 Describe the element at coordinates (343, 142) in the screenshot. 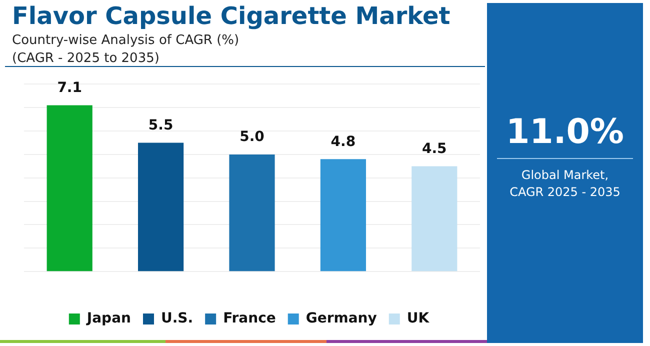

I see `data-label: 4.8` at that location.